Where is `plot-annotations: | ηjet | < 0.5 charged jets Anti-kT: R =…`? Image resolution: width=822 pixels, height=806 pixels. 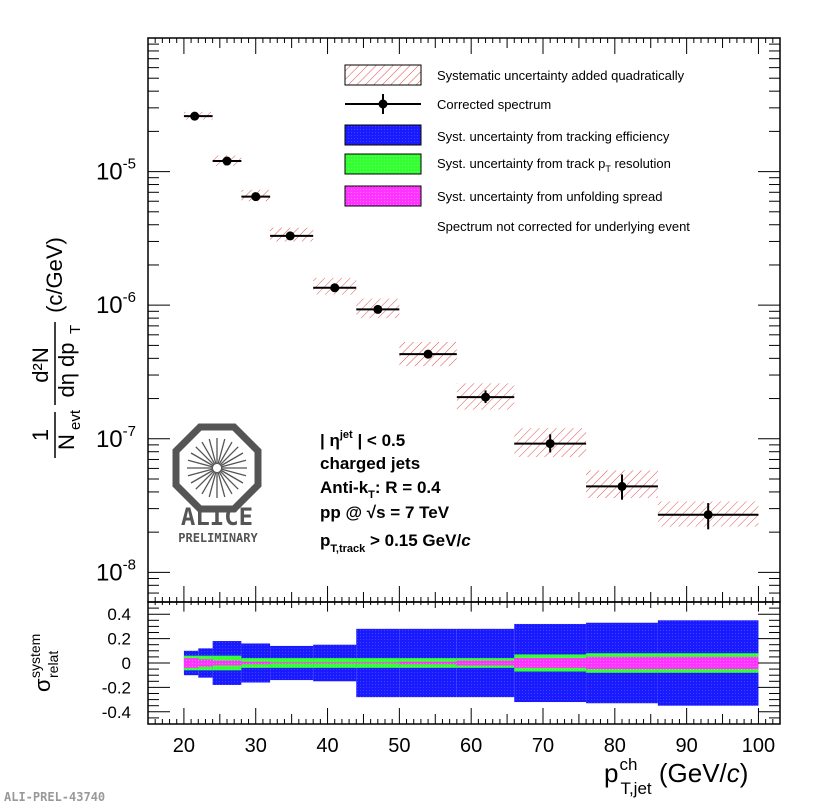 plot-annotations: | ηjet | < 0.5 charged jets Anti-kT: R =… is located at coordinates (395, 492).